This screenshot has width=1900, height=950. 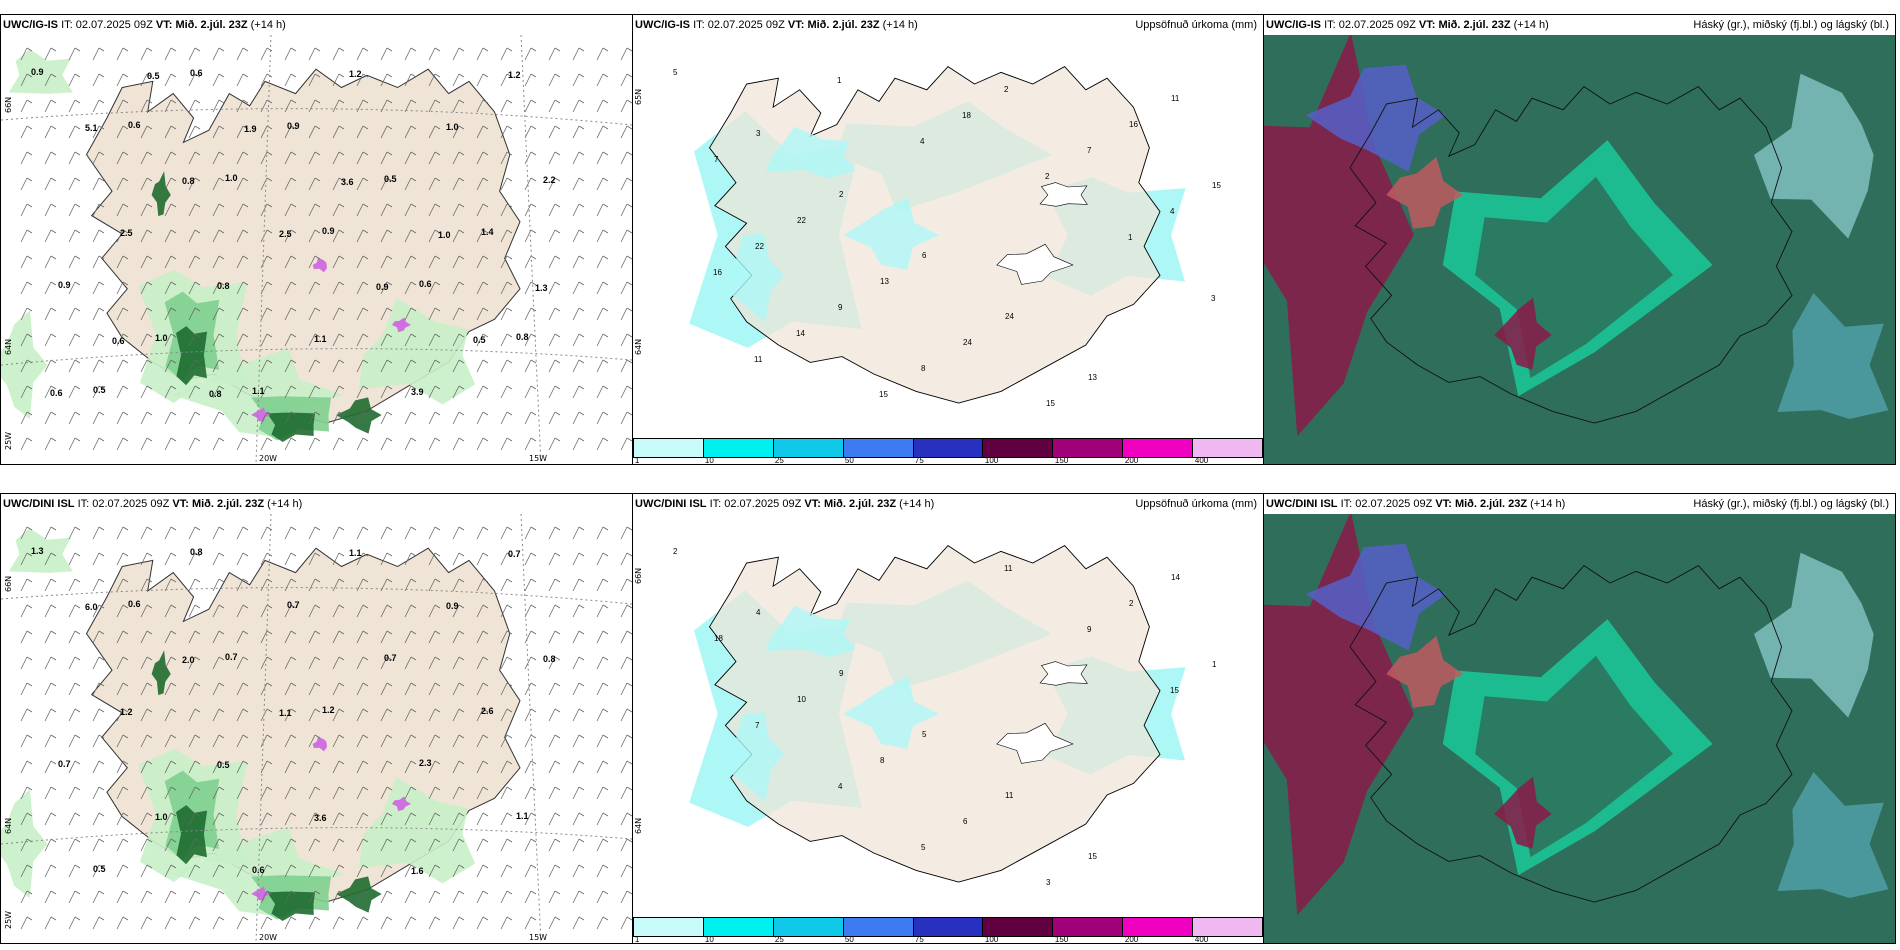 I want to click on colorbar-cells, so click(x=948, y=927).